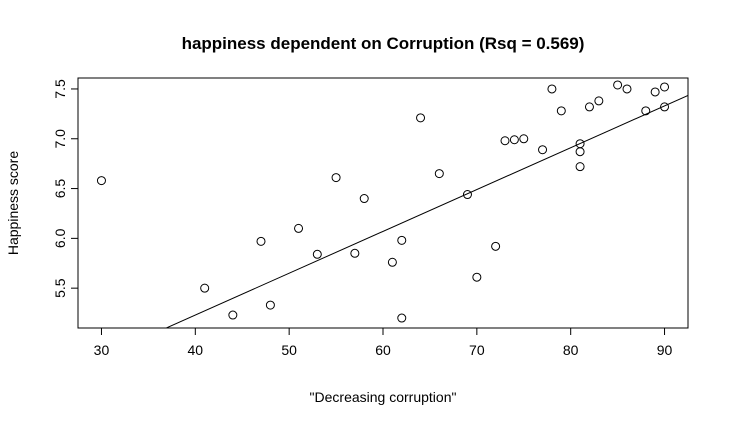  What do you see at coordinates (60, 189) in the screenshot?
I see `y-tick-label: 6.5` at bounding box center [60, 189].